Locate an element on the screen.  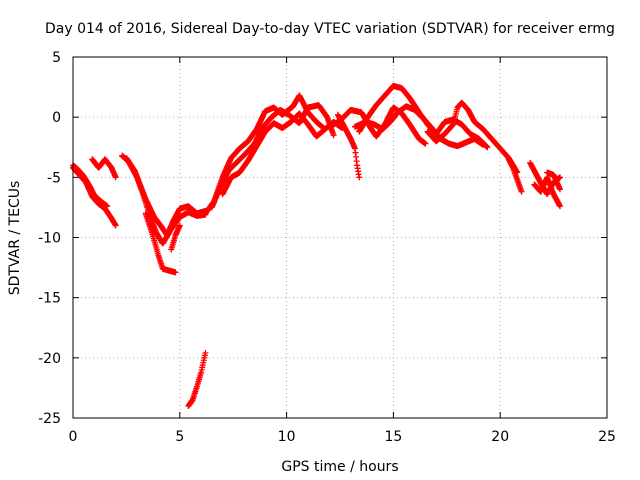
x-tick-label: 15 is located at coordinates (393, 437).